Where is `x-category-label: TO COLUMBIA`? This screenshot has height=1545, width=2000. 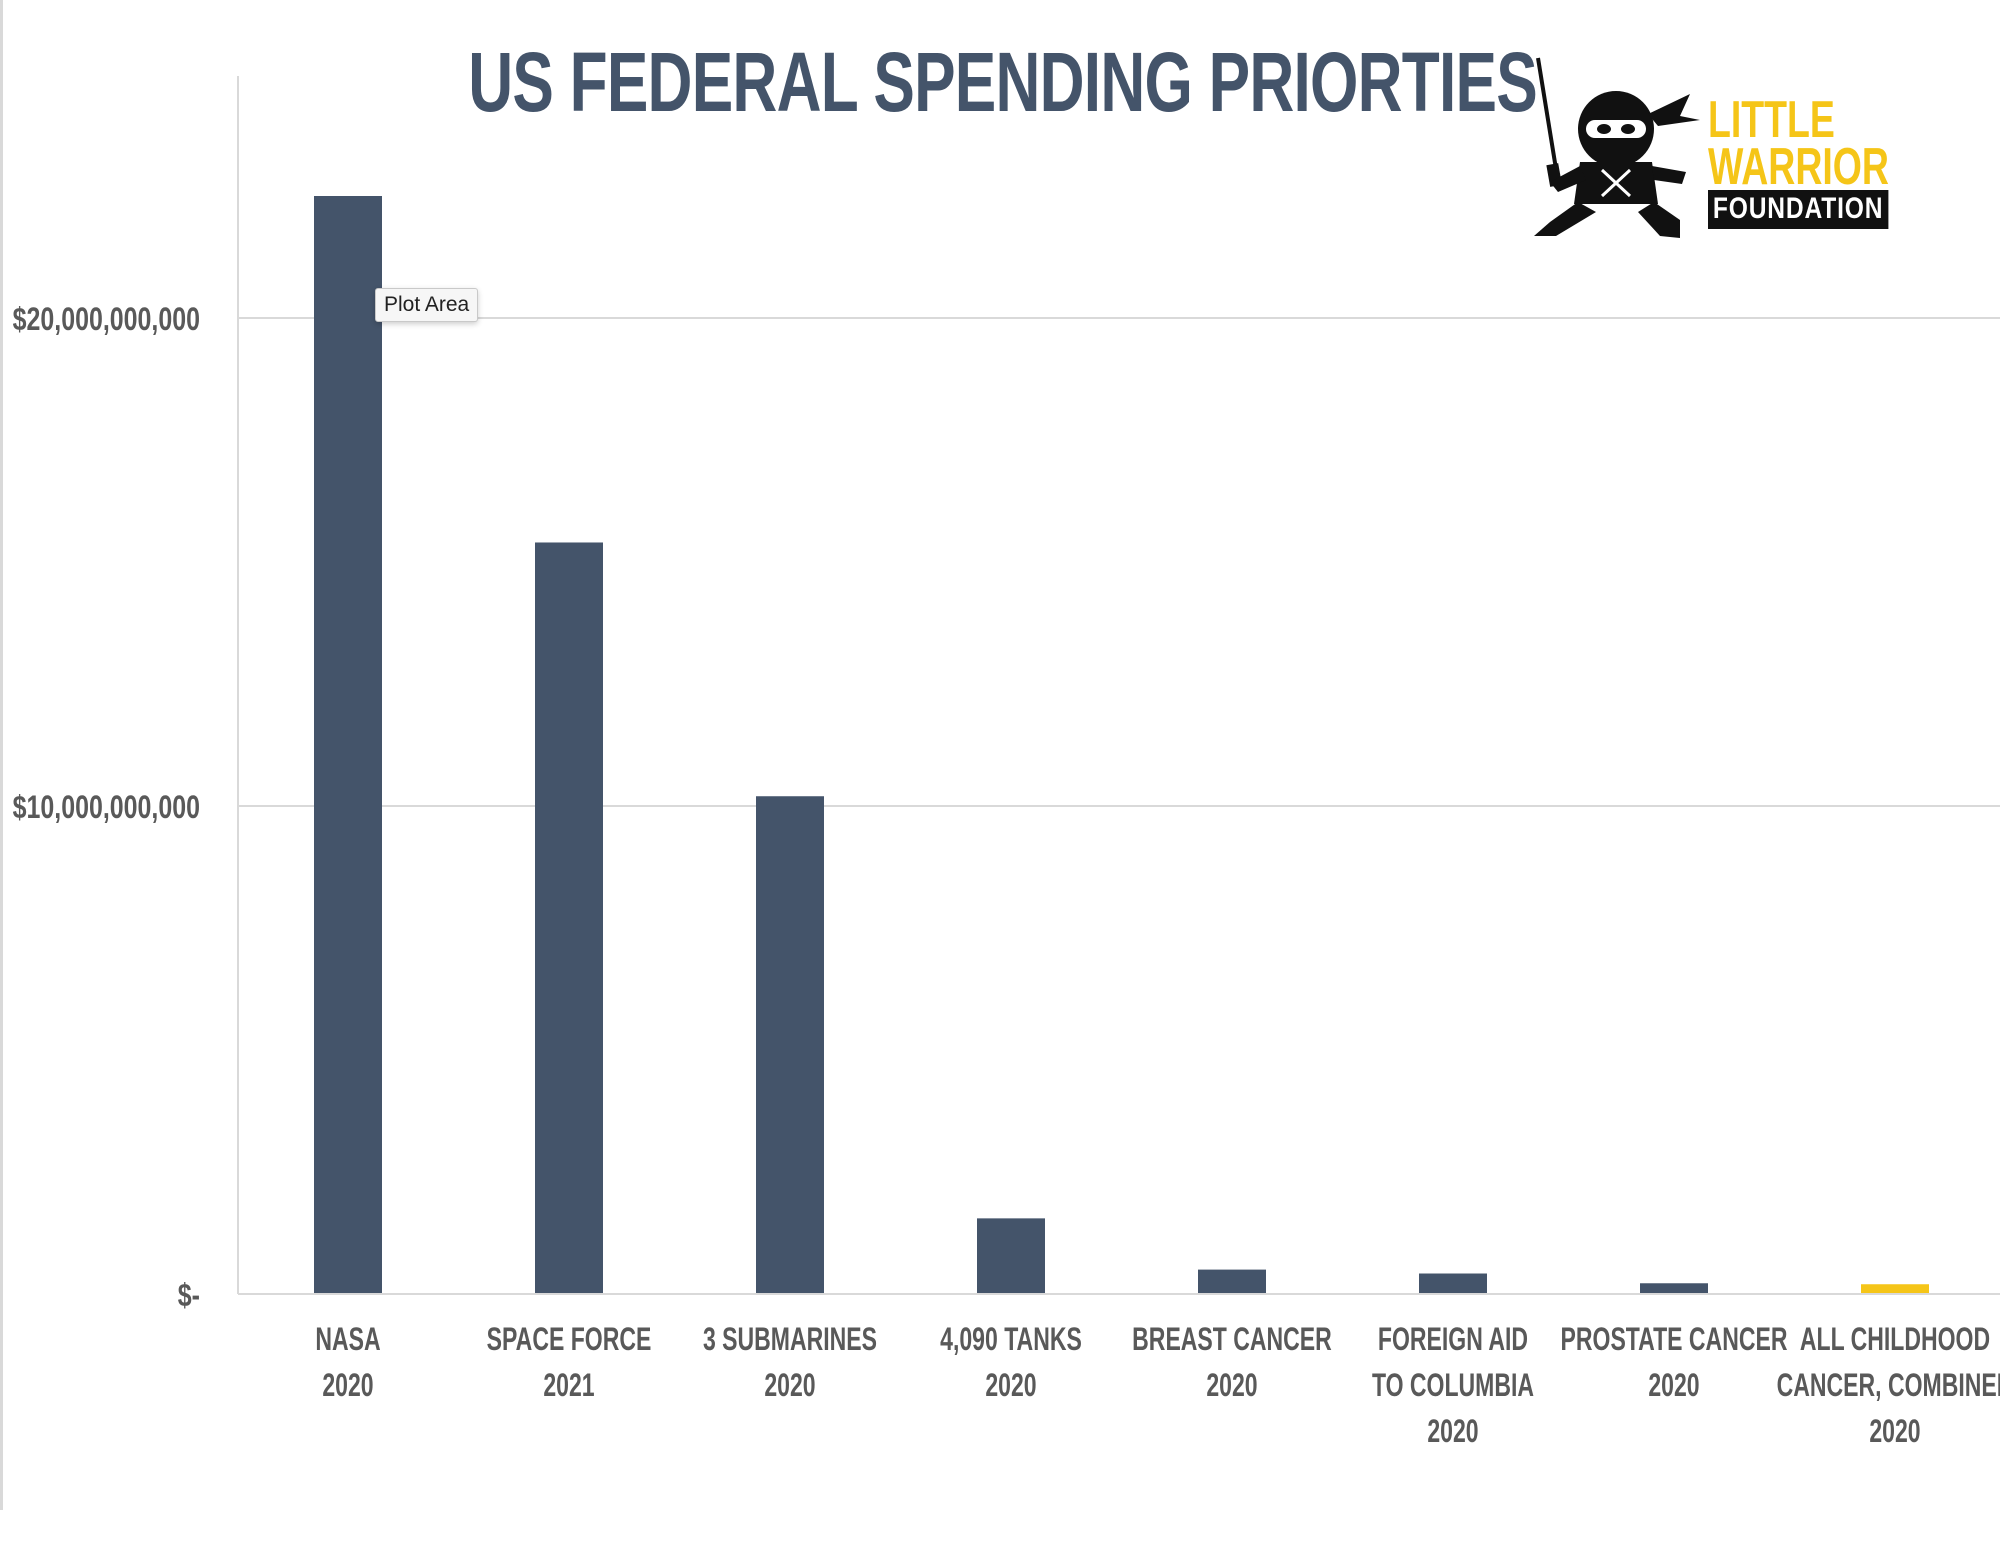 x-category-label: TO COLUMBIA is located at coordinates (1453, 1385).